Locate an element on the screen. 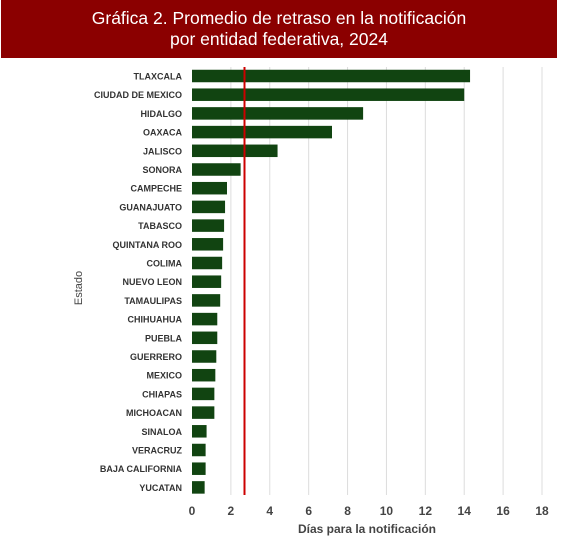 Image resolution: width=564 pixels, height=542 pixels. x-tick-label: 18 is located at coordinates (542, 511).